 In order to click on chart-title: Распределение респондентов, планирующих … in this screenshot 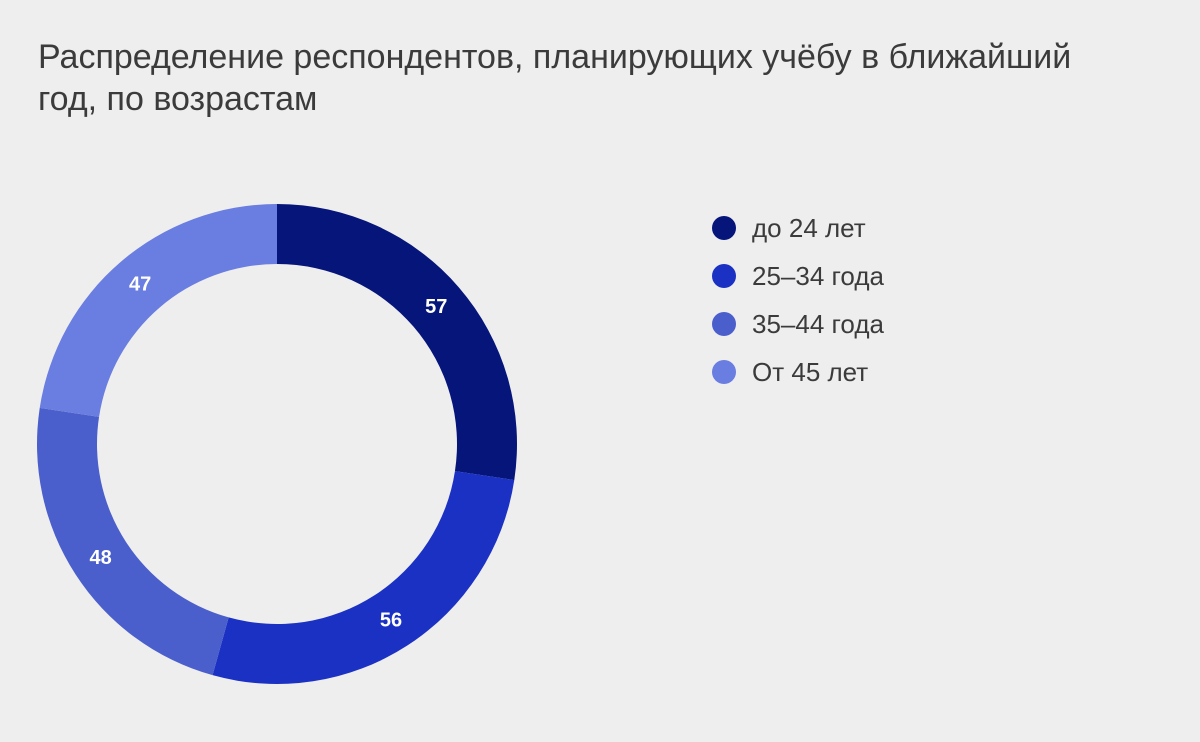, I will do `click(555, 78)`.